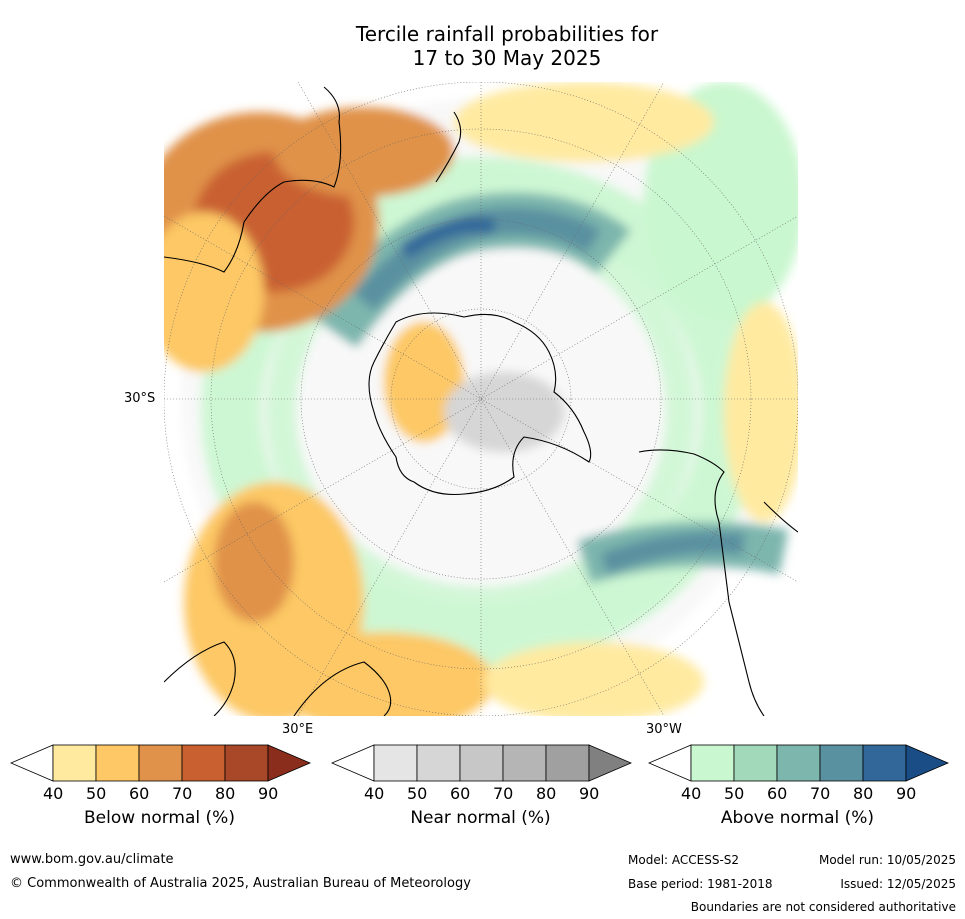 The height and width of the screenshot is (919, 965). What do you see at coordinates (182, 793) in the screenshot?
I see `below-normal-tick-label: 70` at bounding box center [182, 793].